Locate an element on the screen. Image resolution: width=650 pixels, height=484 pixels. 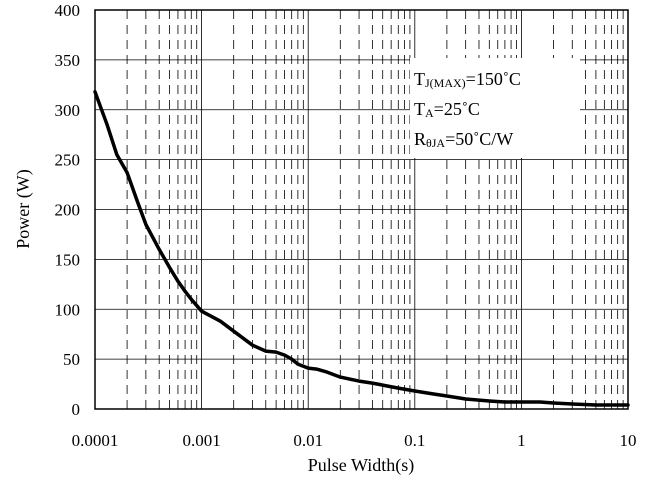
annotation-box is located at coordinates (495, 108).